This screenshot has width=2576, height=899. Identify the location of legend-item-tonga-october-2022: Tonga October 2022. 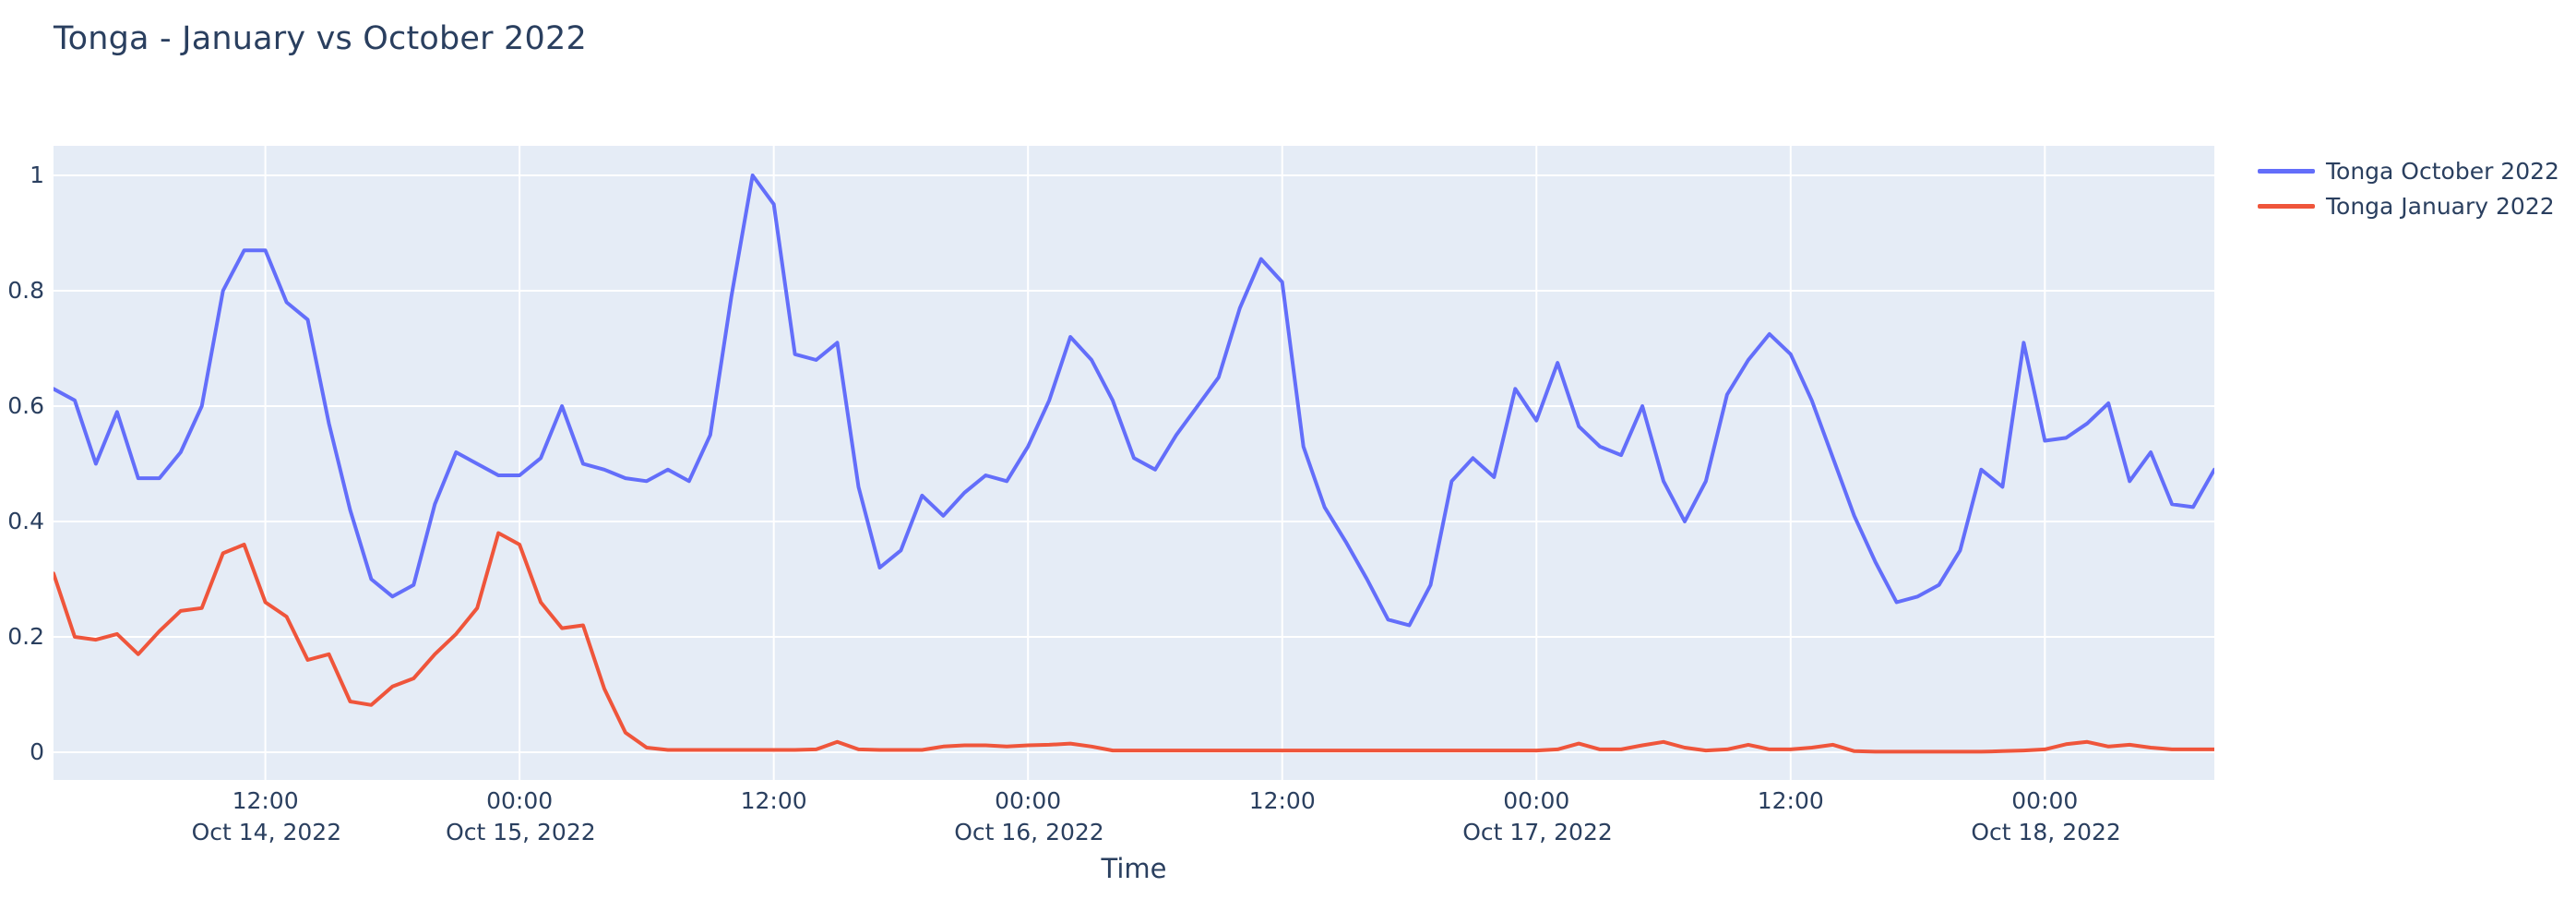
(2408, 170).